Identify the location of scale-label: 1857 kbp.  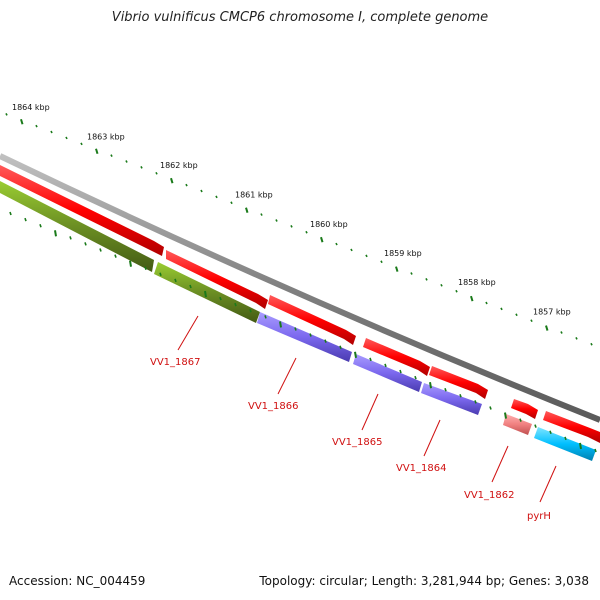
(552, 312).